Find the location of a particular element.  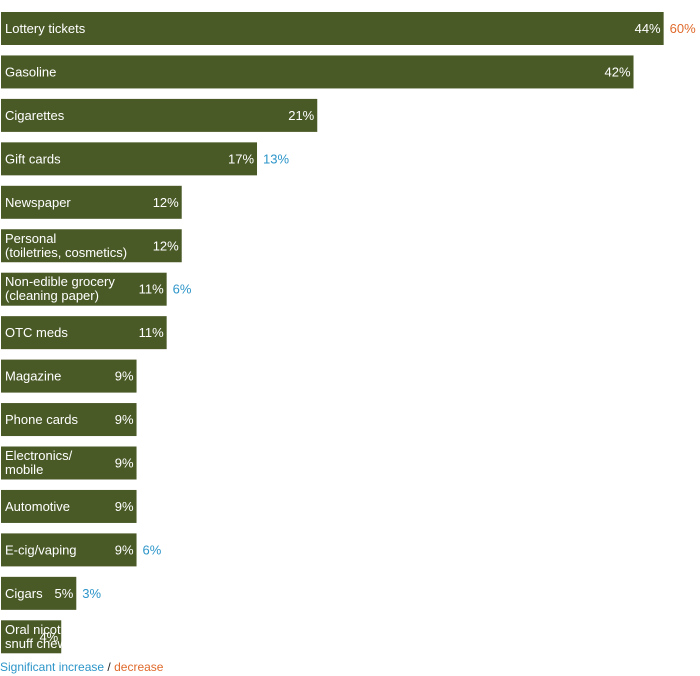

category-label: Non-edible grocery (cleaning paper) is located at coordinates (60, 288).